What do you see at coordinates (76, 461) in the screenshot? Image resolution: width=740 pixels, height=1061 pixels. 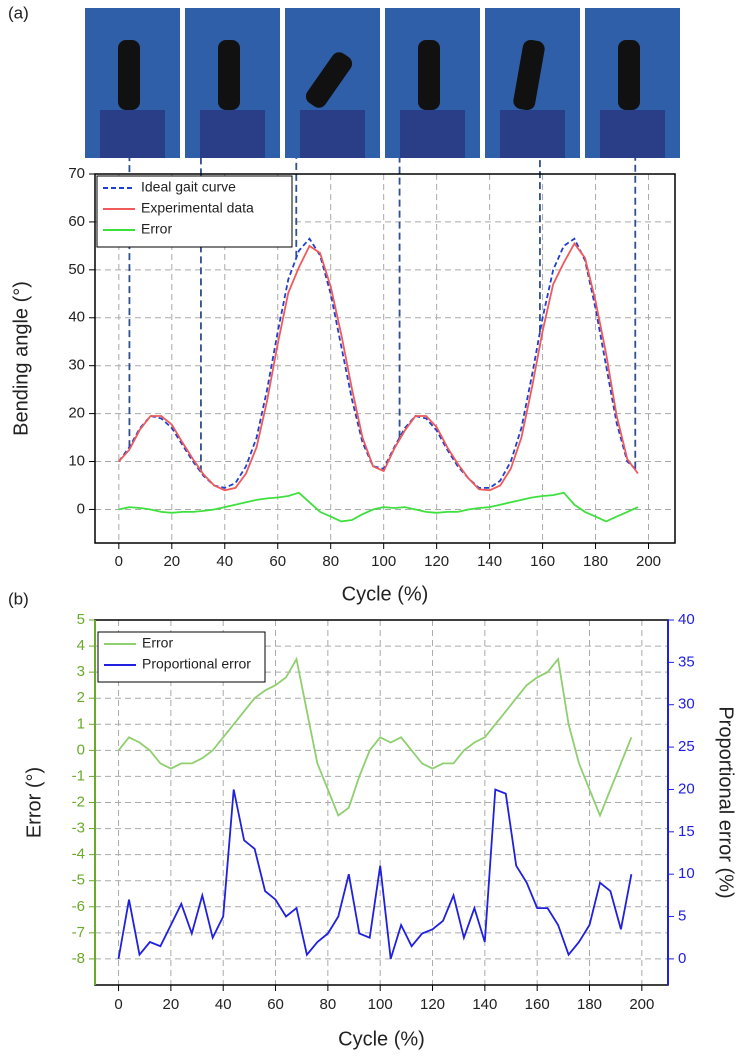 I see `y-tick-label: 10` at bounding box center [76, 461].